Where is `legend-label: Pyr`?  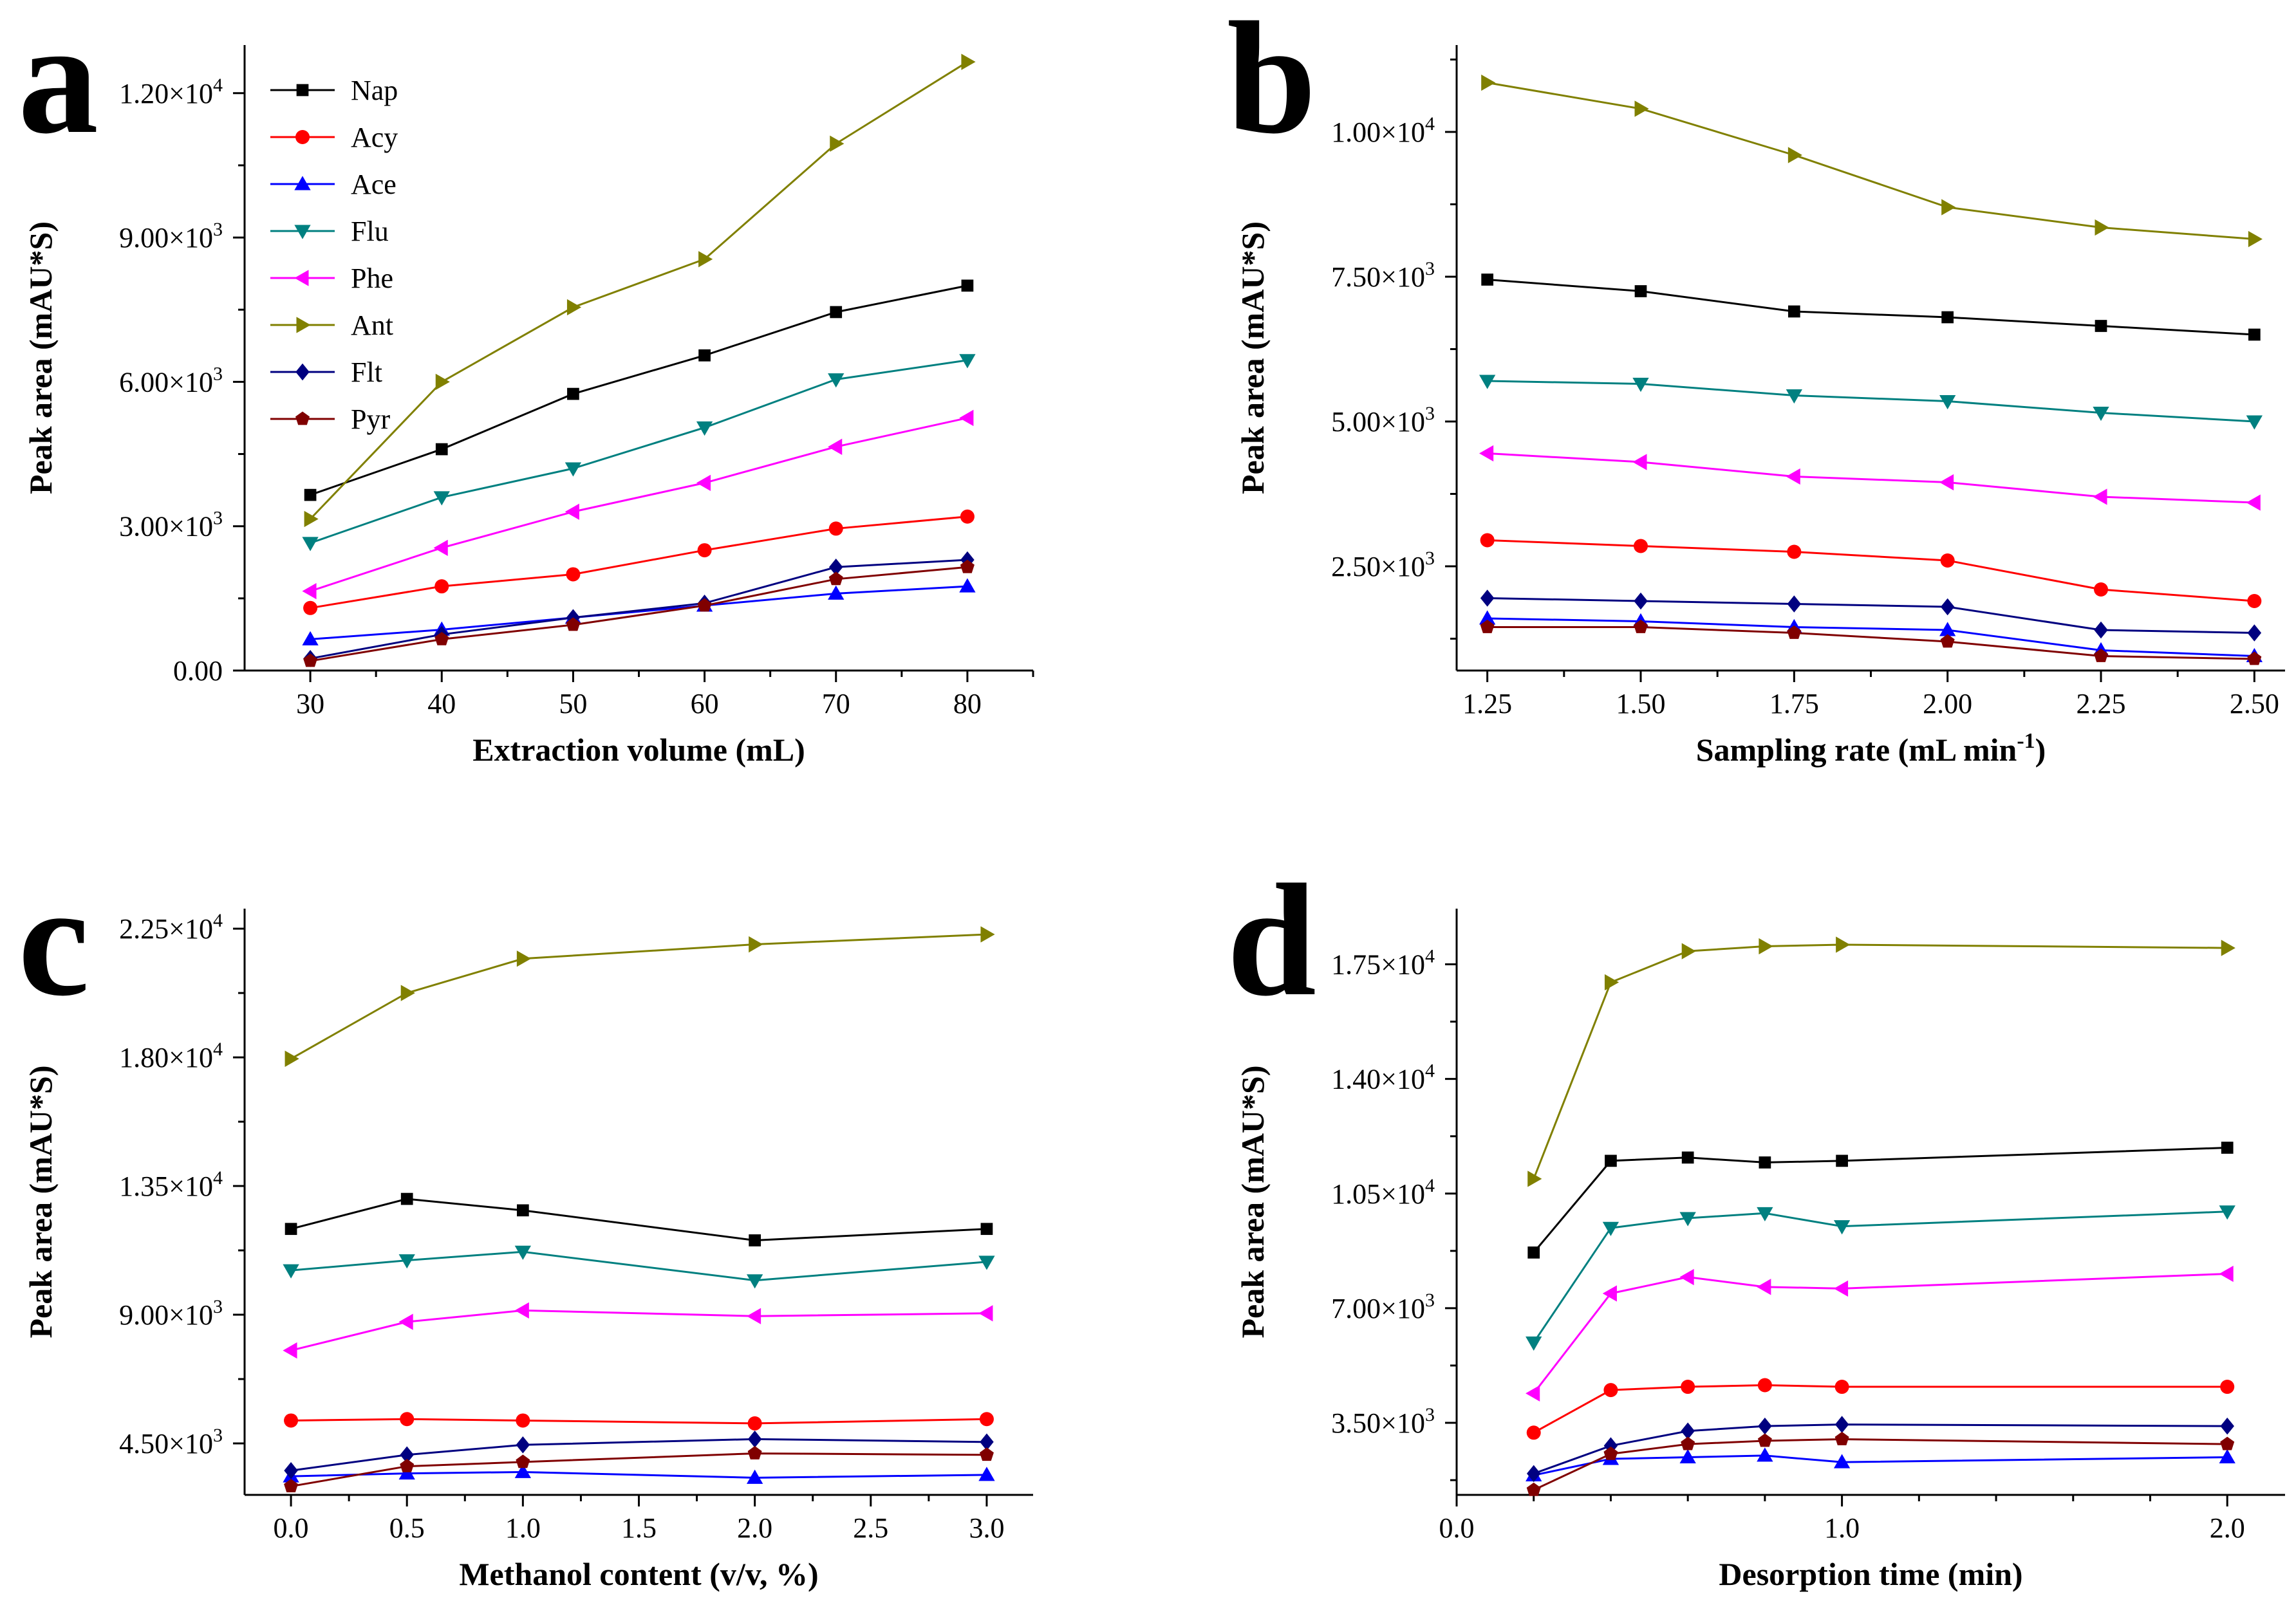 legend-label: Pyr is located at coordinates (370, 419).